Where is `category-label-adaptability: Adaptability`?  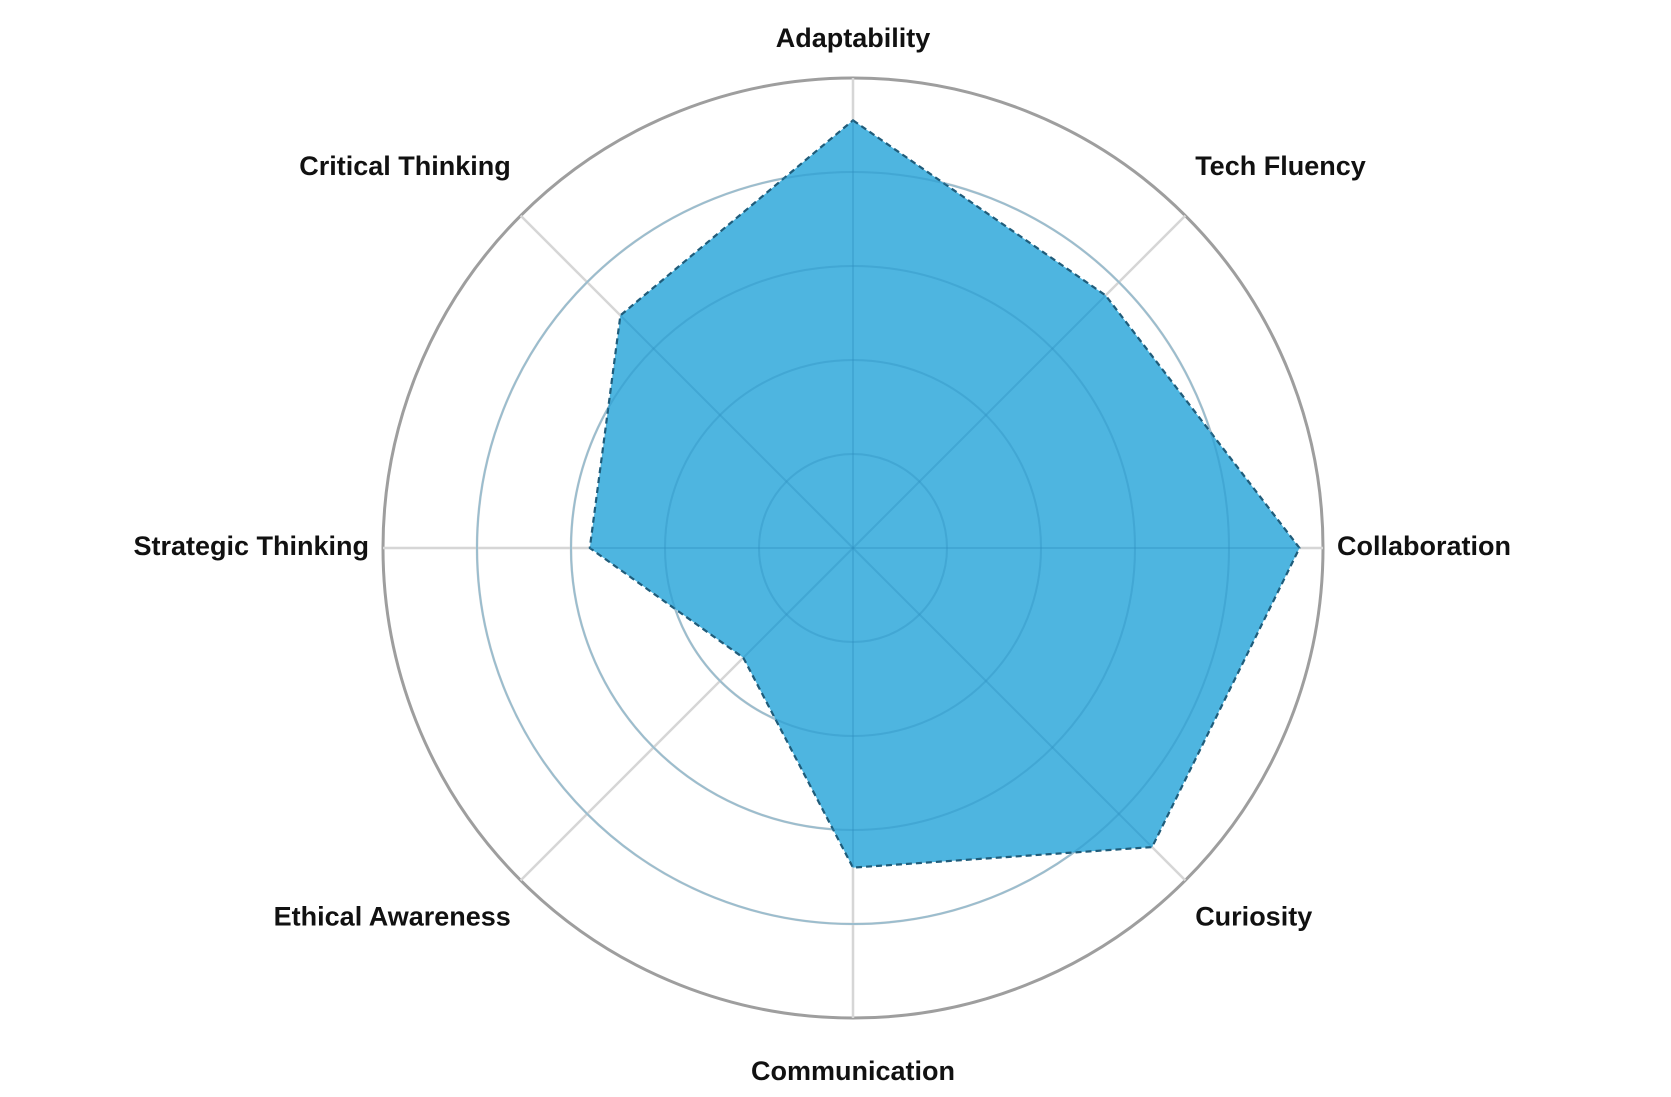
category-label-adaptability: Adaptability is located at coordinates (853, 38).